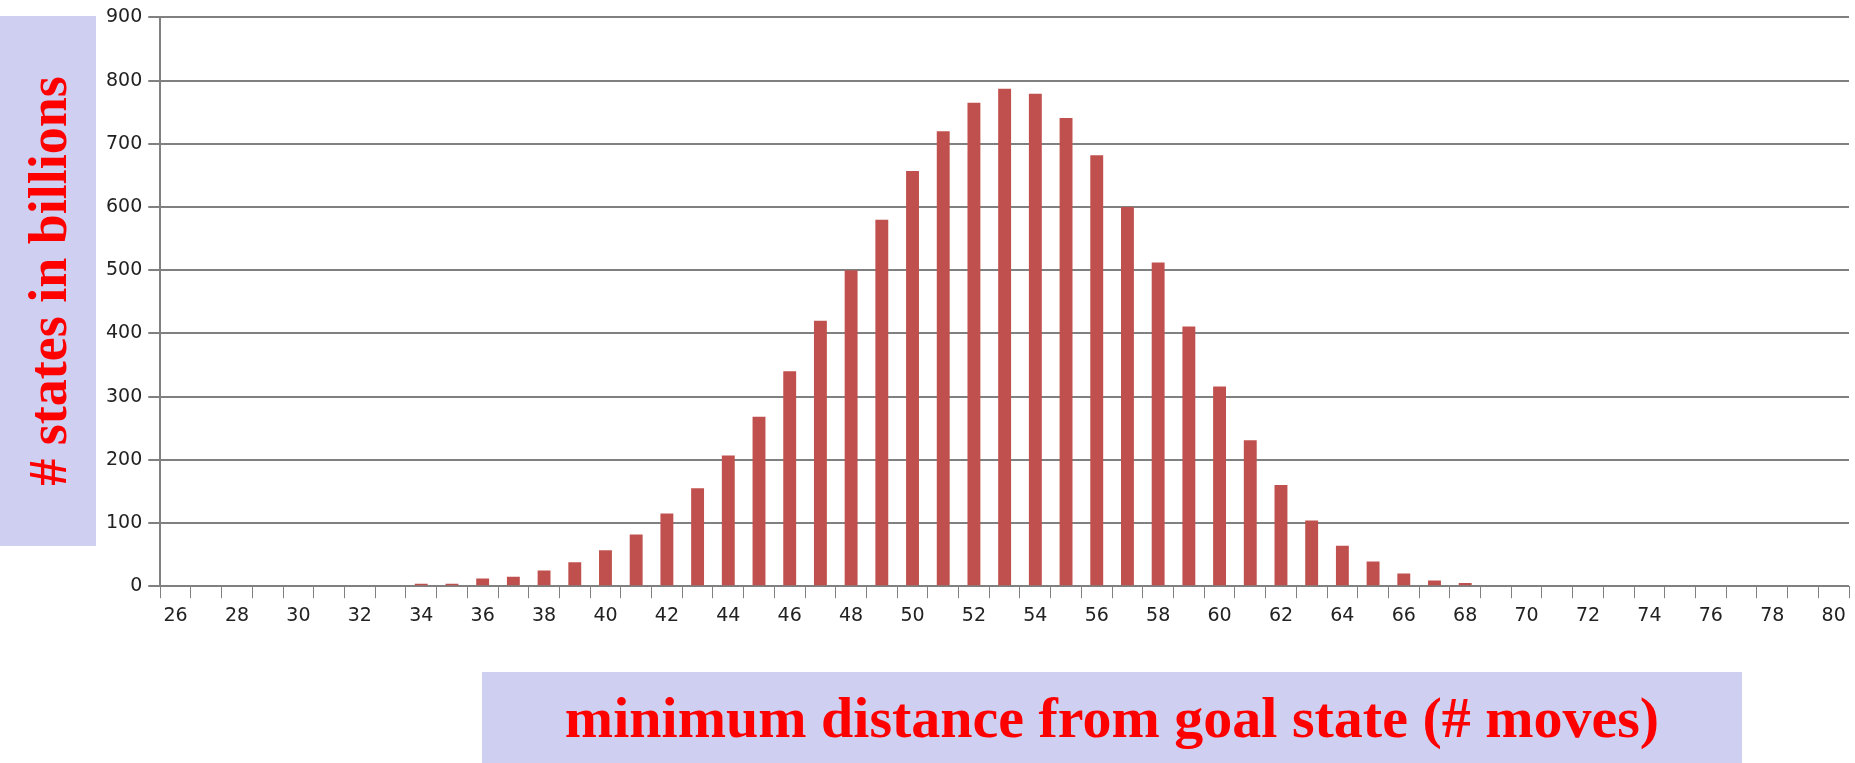 The width and height of the screenshot is (1855, 763). I want to click on x-tick-label: 52, so click(974, 613).